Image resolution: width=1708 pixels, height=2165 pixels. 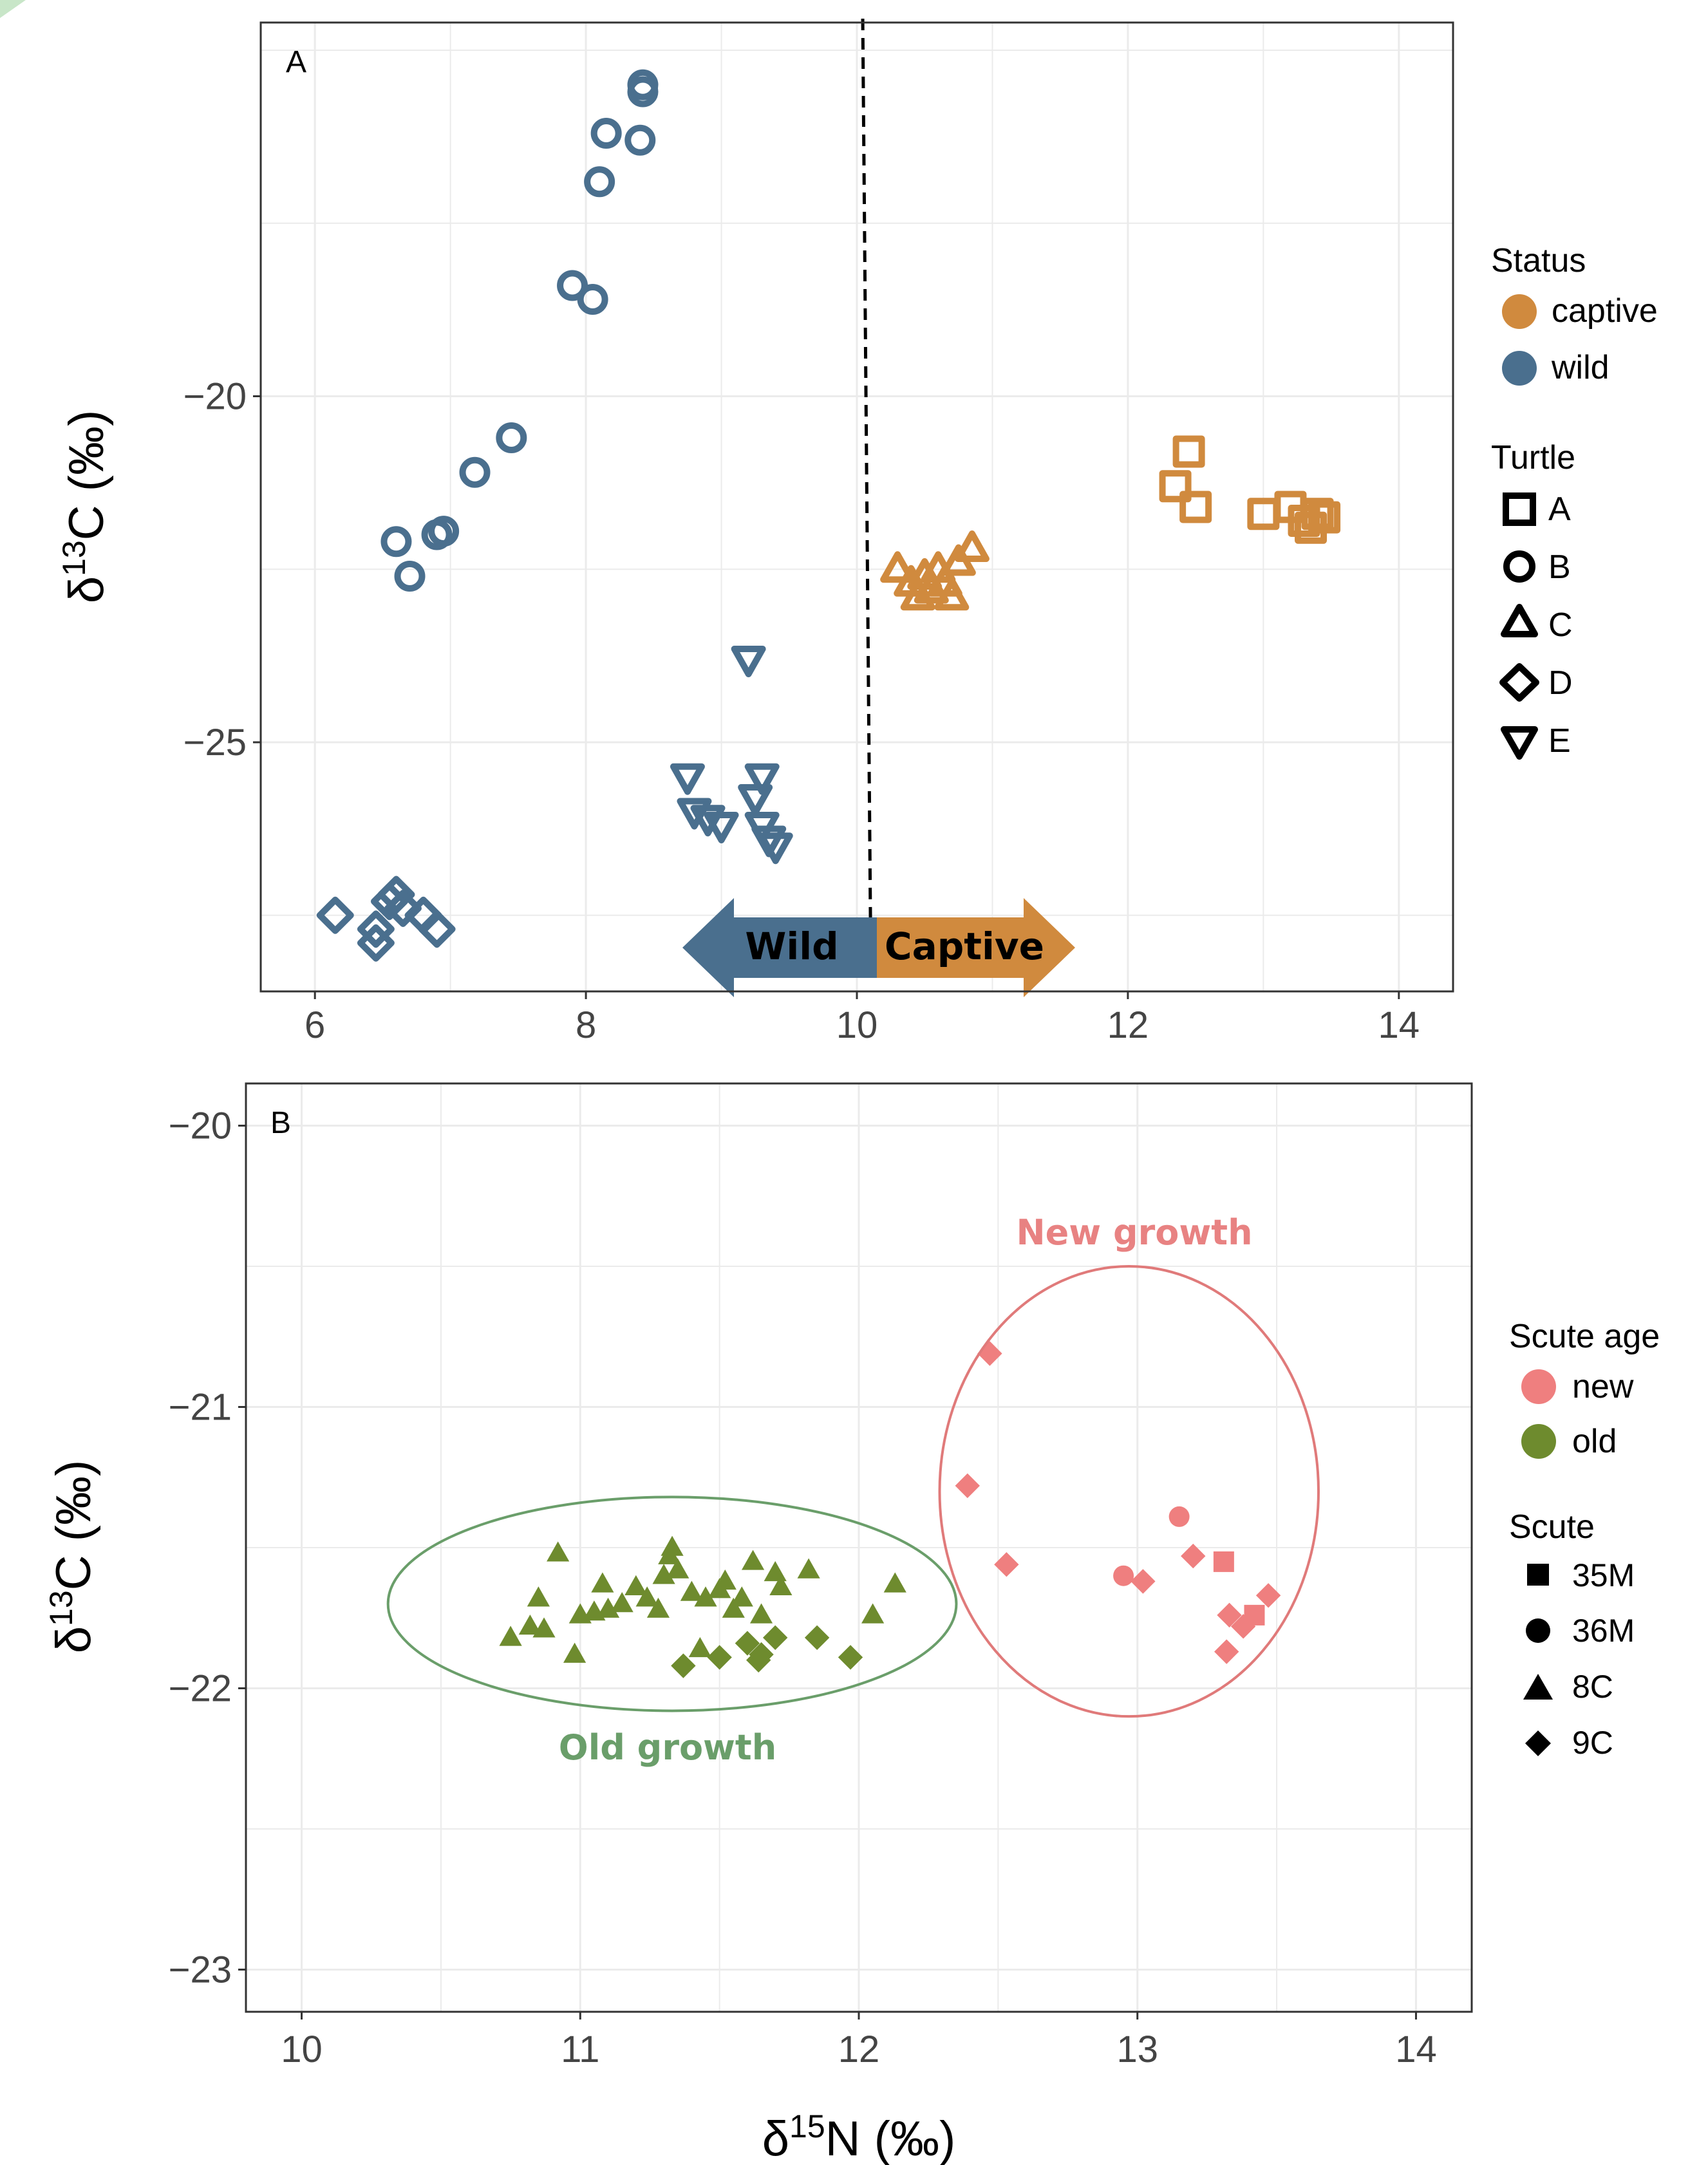 I want to click on legend-circle-icon, so click(x=1519, y=566).